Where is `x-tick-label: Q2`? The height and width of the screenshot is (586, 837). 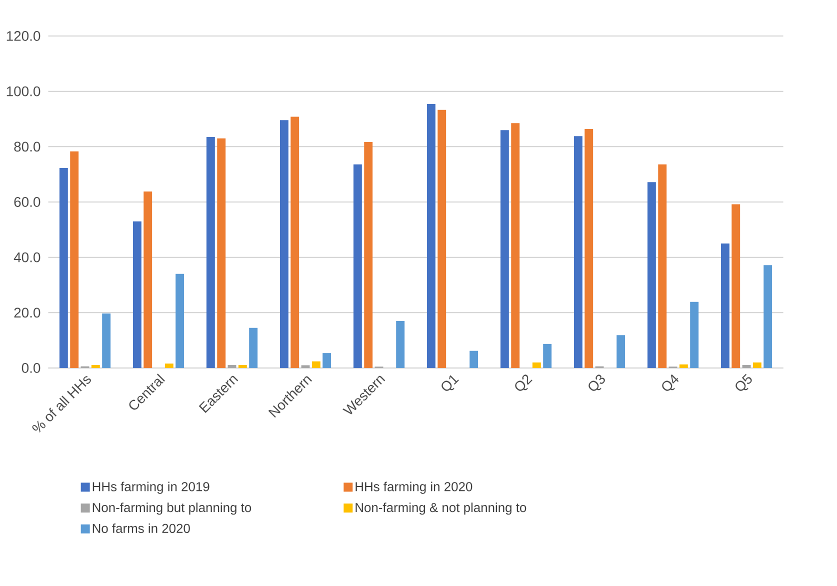
x-tick-label: Q2 is located at coordinates (523, 382).